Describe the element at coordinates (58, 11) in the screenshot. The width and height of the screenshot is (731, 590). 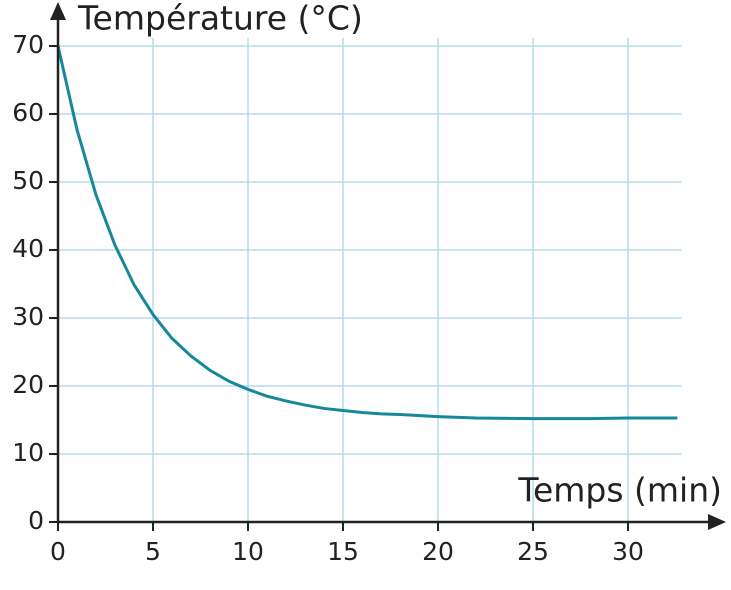
I see `y-arrow` at that location.